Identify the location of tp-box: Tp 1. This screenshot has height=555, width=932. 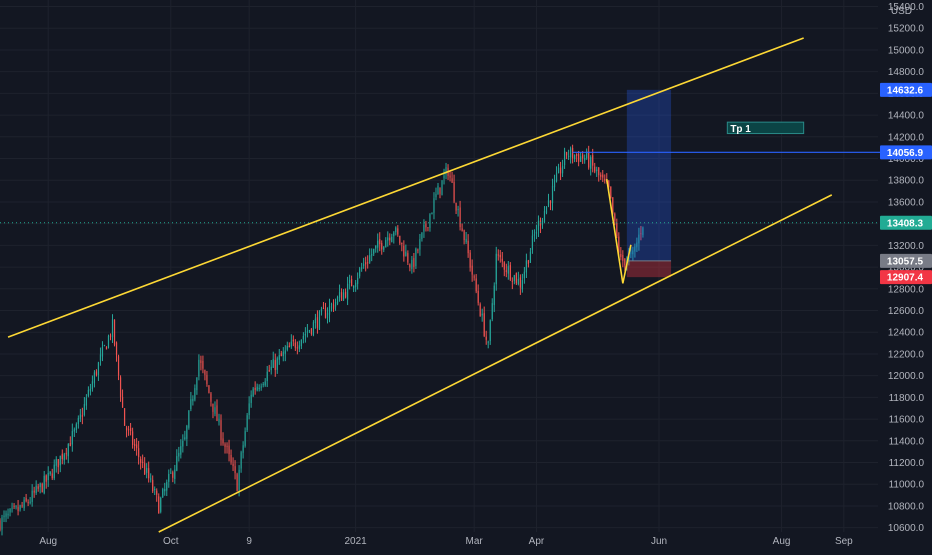
(765, 128).